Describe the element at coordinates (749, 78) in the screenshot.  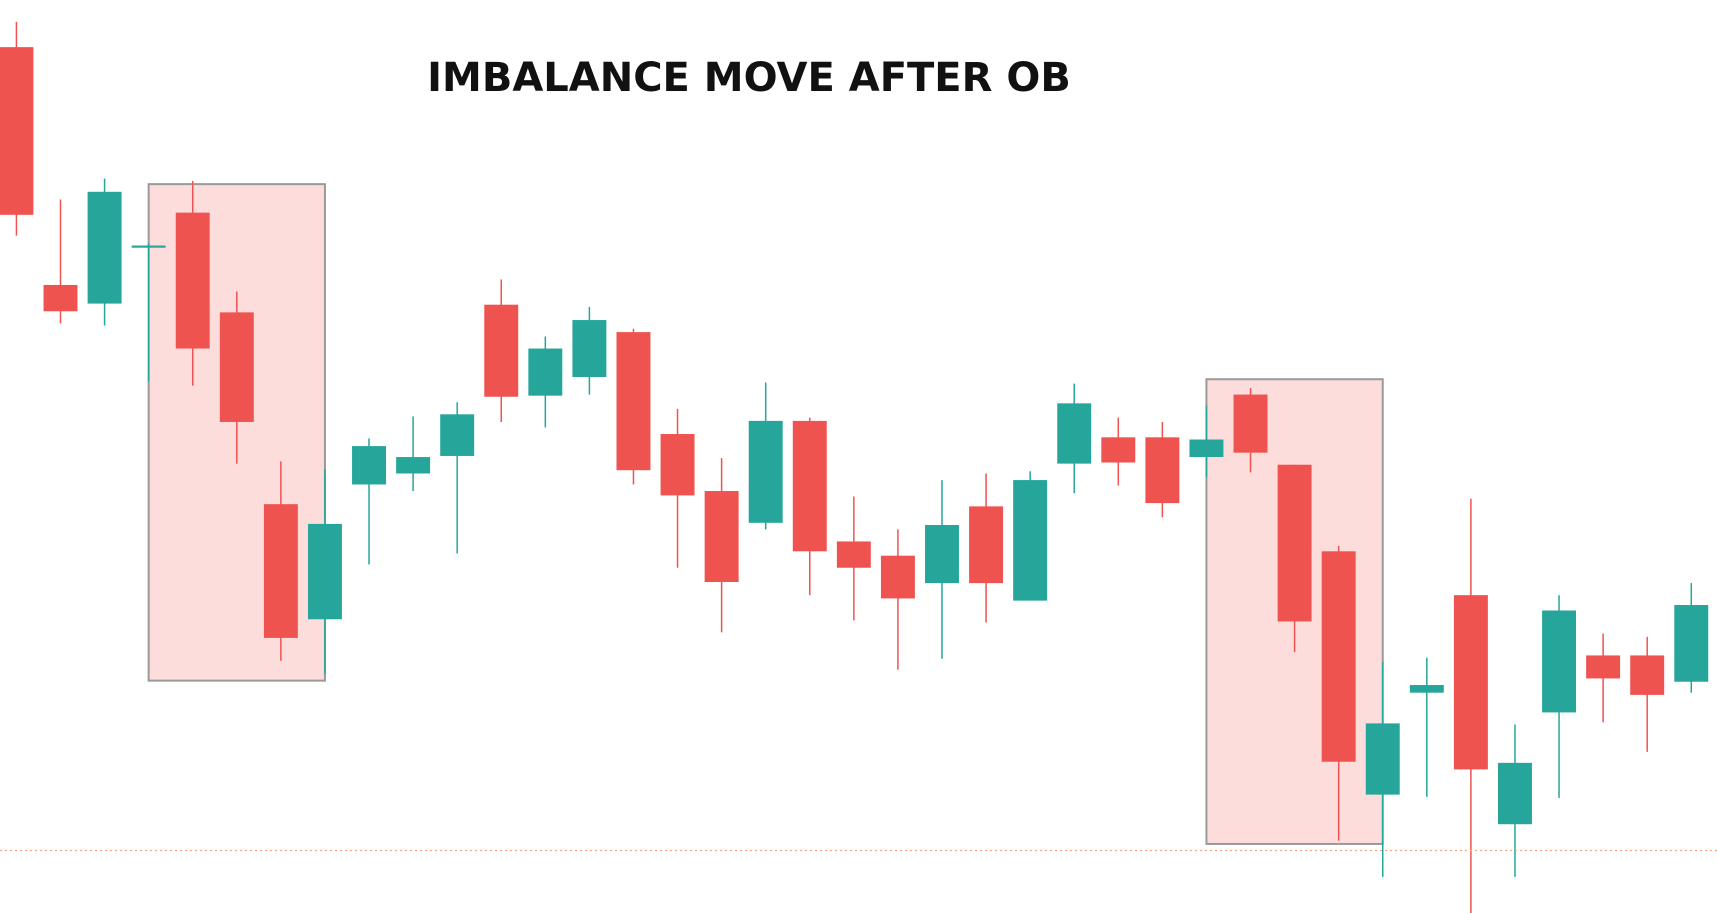
I see `chart-title: IMBALANCE MOVE AFTER OB` at that location.